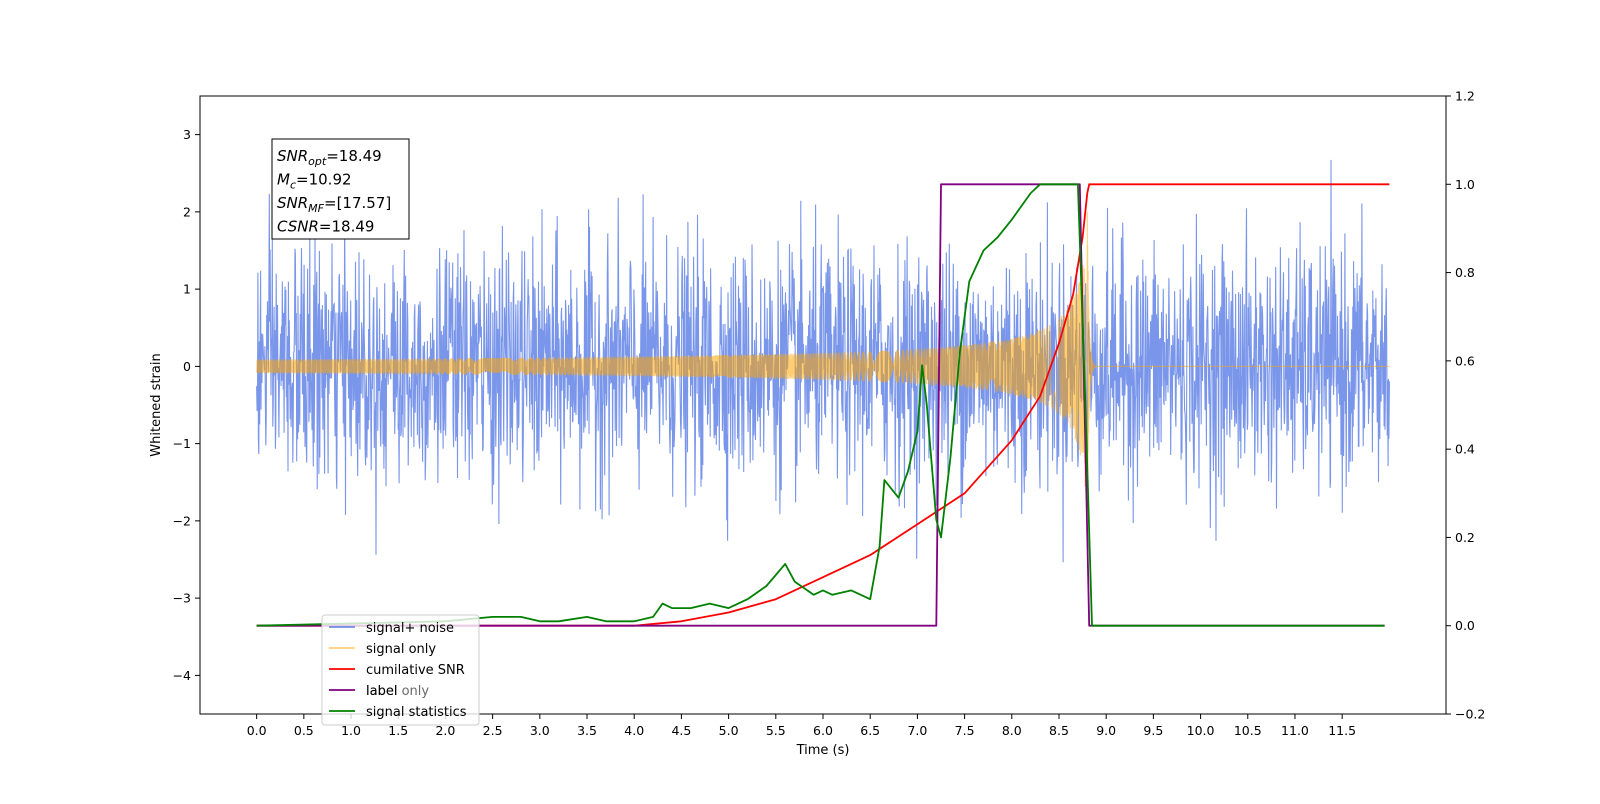 The height and width of the screenshot is (804, 1600). What do you see at coordinates (1465, 537) in the screenshot?
I see `y2-tick-label: 0.2` at bounding box center [1465, 537].